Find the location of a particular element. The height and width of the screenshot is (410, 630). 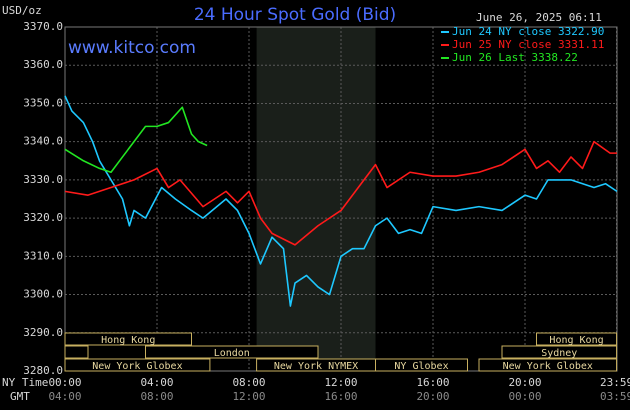

x-tick-label: 12:00 is located at coordinates (340, 382).